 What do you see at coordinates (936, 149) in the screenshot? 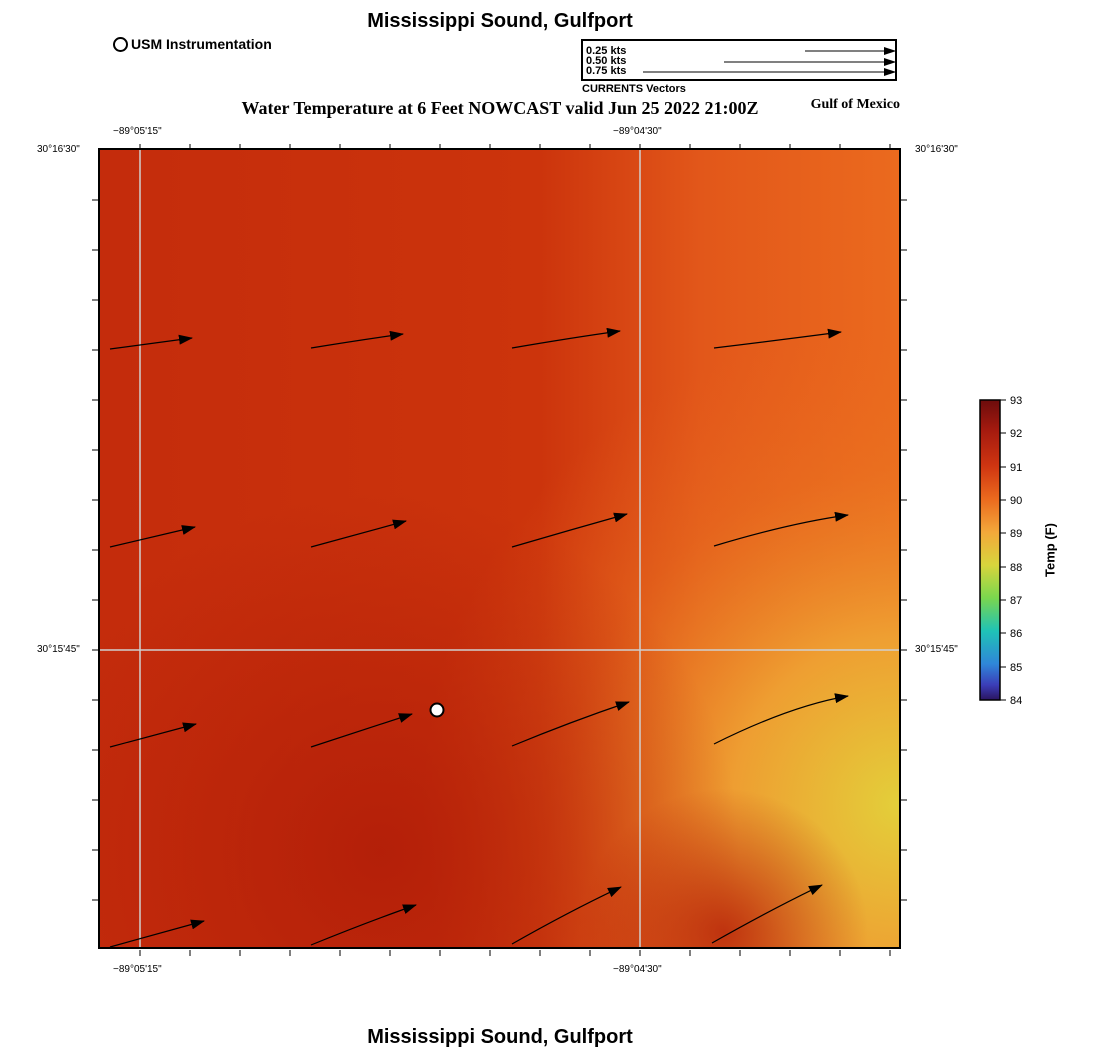
I see `lat-label-right-1: 30°16'30"` at bounding box center [936, 149].